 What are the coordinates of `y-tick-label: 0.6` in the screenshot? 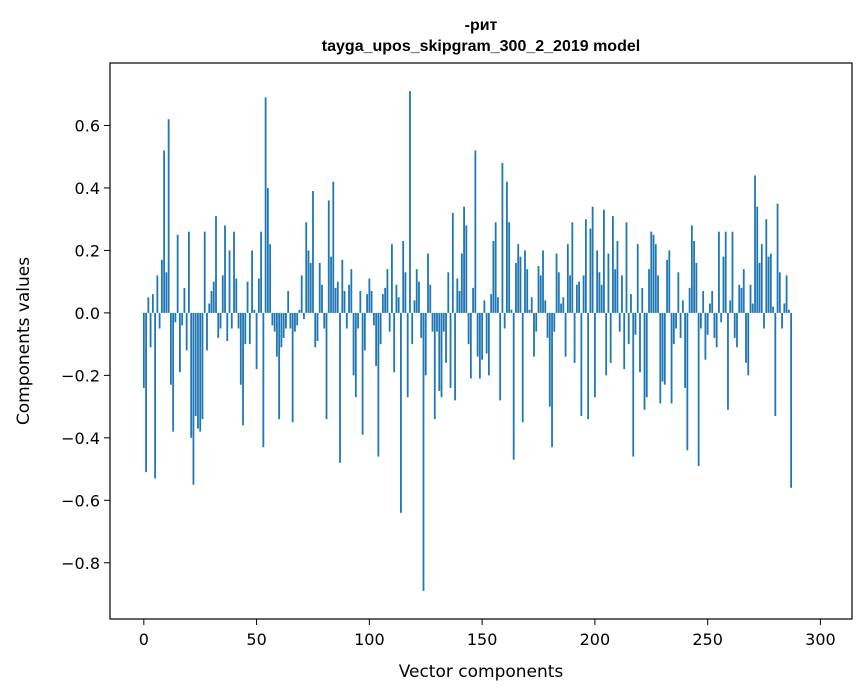 It's located at (87, 125).